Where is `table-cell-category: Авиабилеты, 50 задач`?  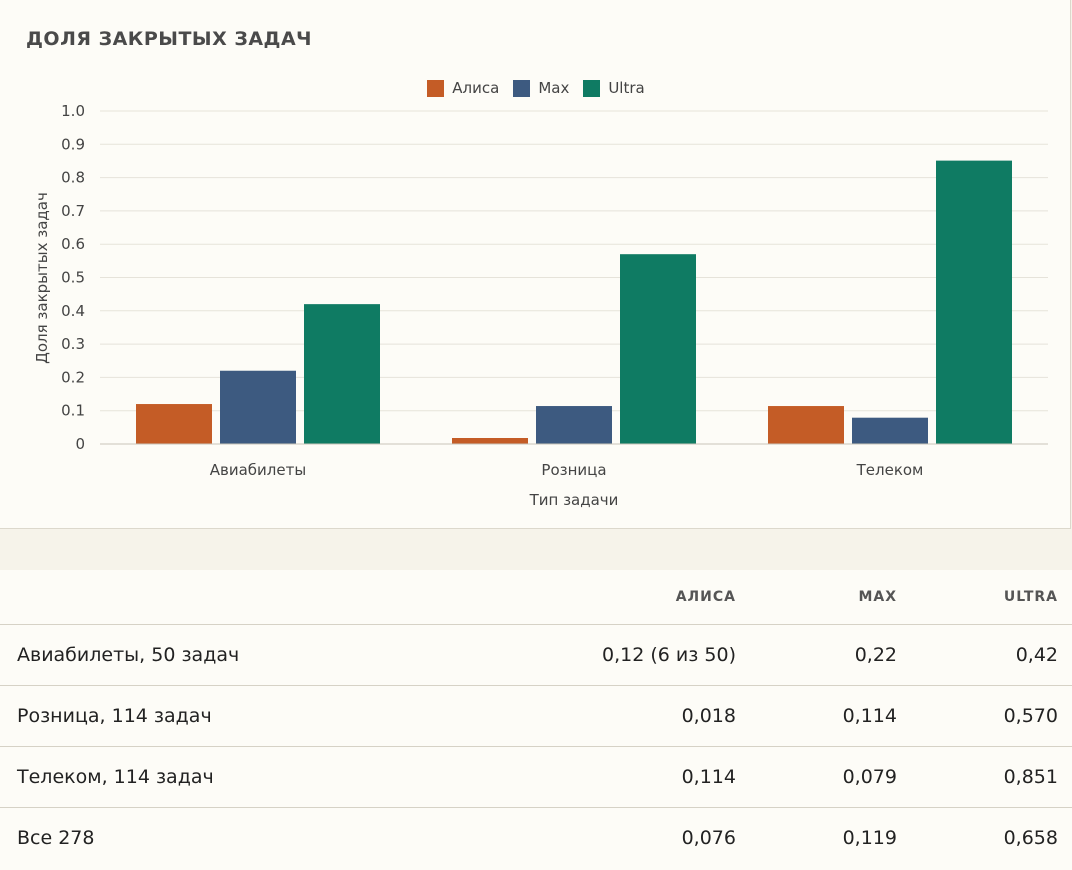
table-cell-category: Авиабилеты, 50 задач is located at coordinates (215, 655).